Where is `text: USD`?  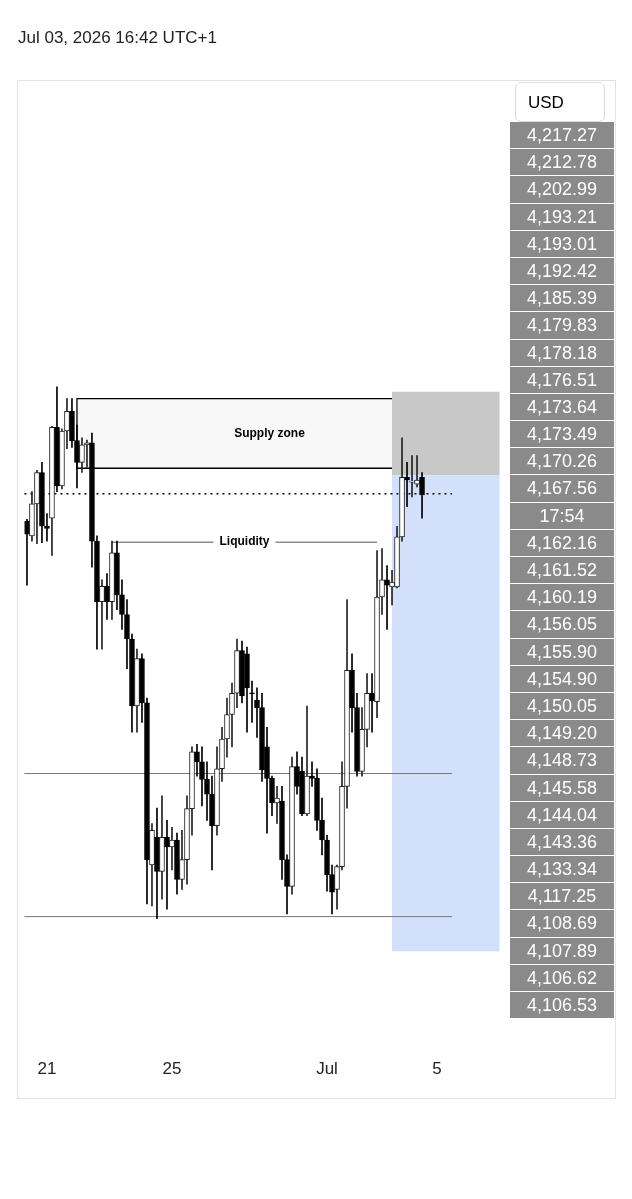
text: USD is located at coordinates (560, 102).